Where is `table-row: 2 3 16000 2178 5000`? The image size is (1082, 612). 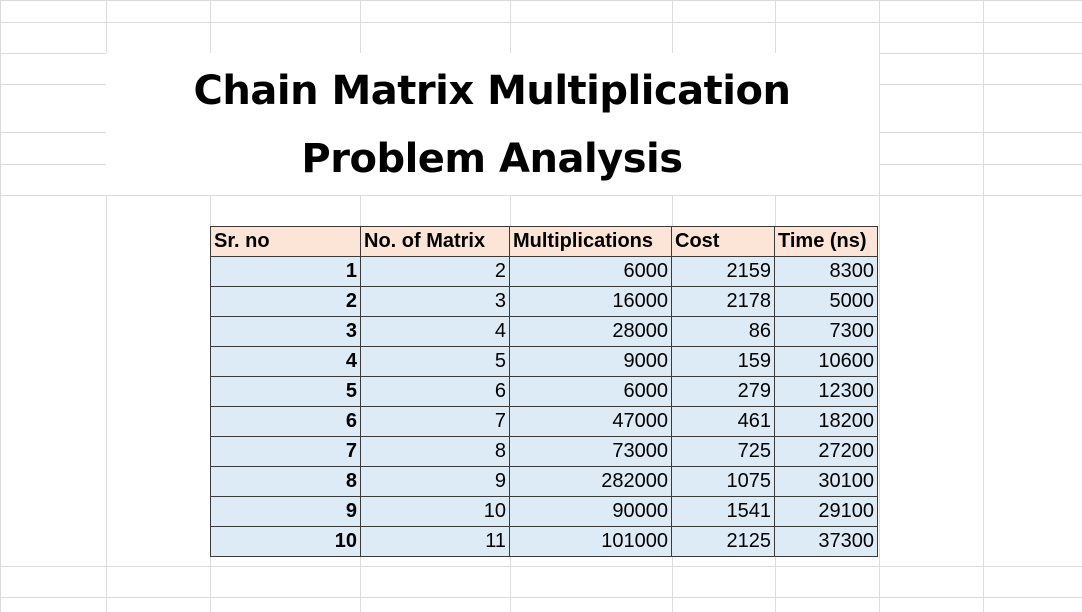 table-row: 2 3 16000 2178 5000 is located at coordinates (544, 301).